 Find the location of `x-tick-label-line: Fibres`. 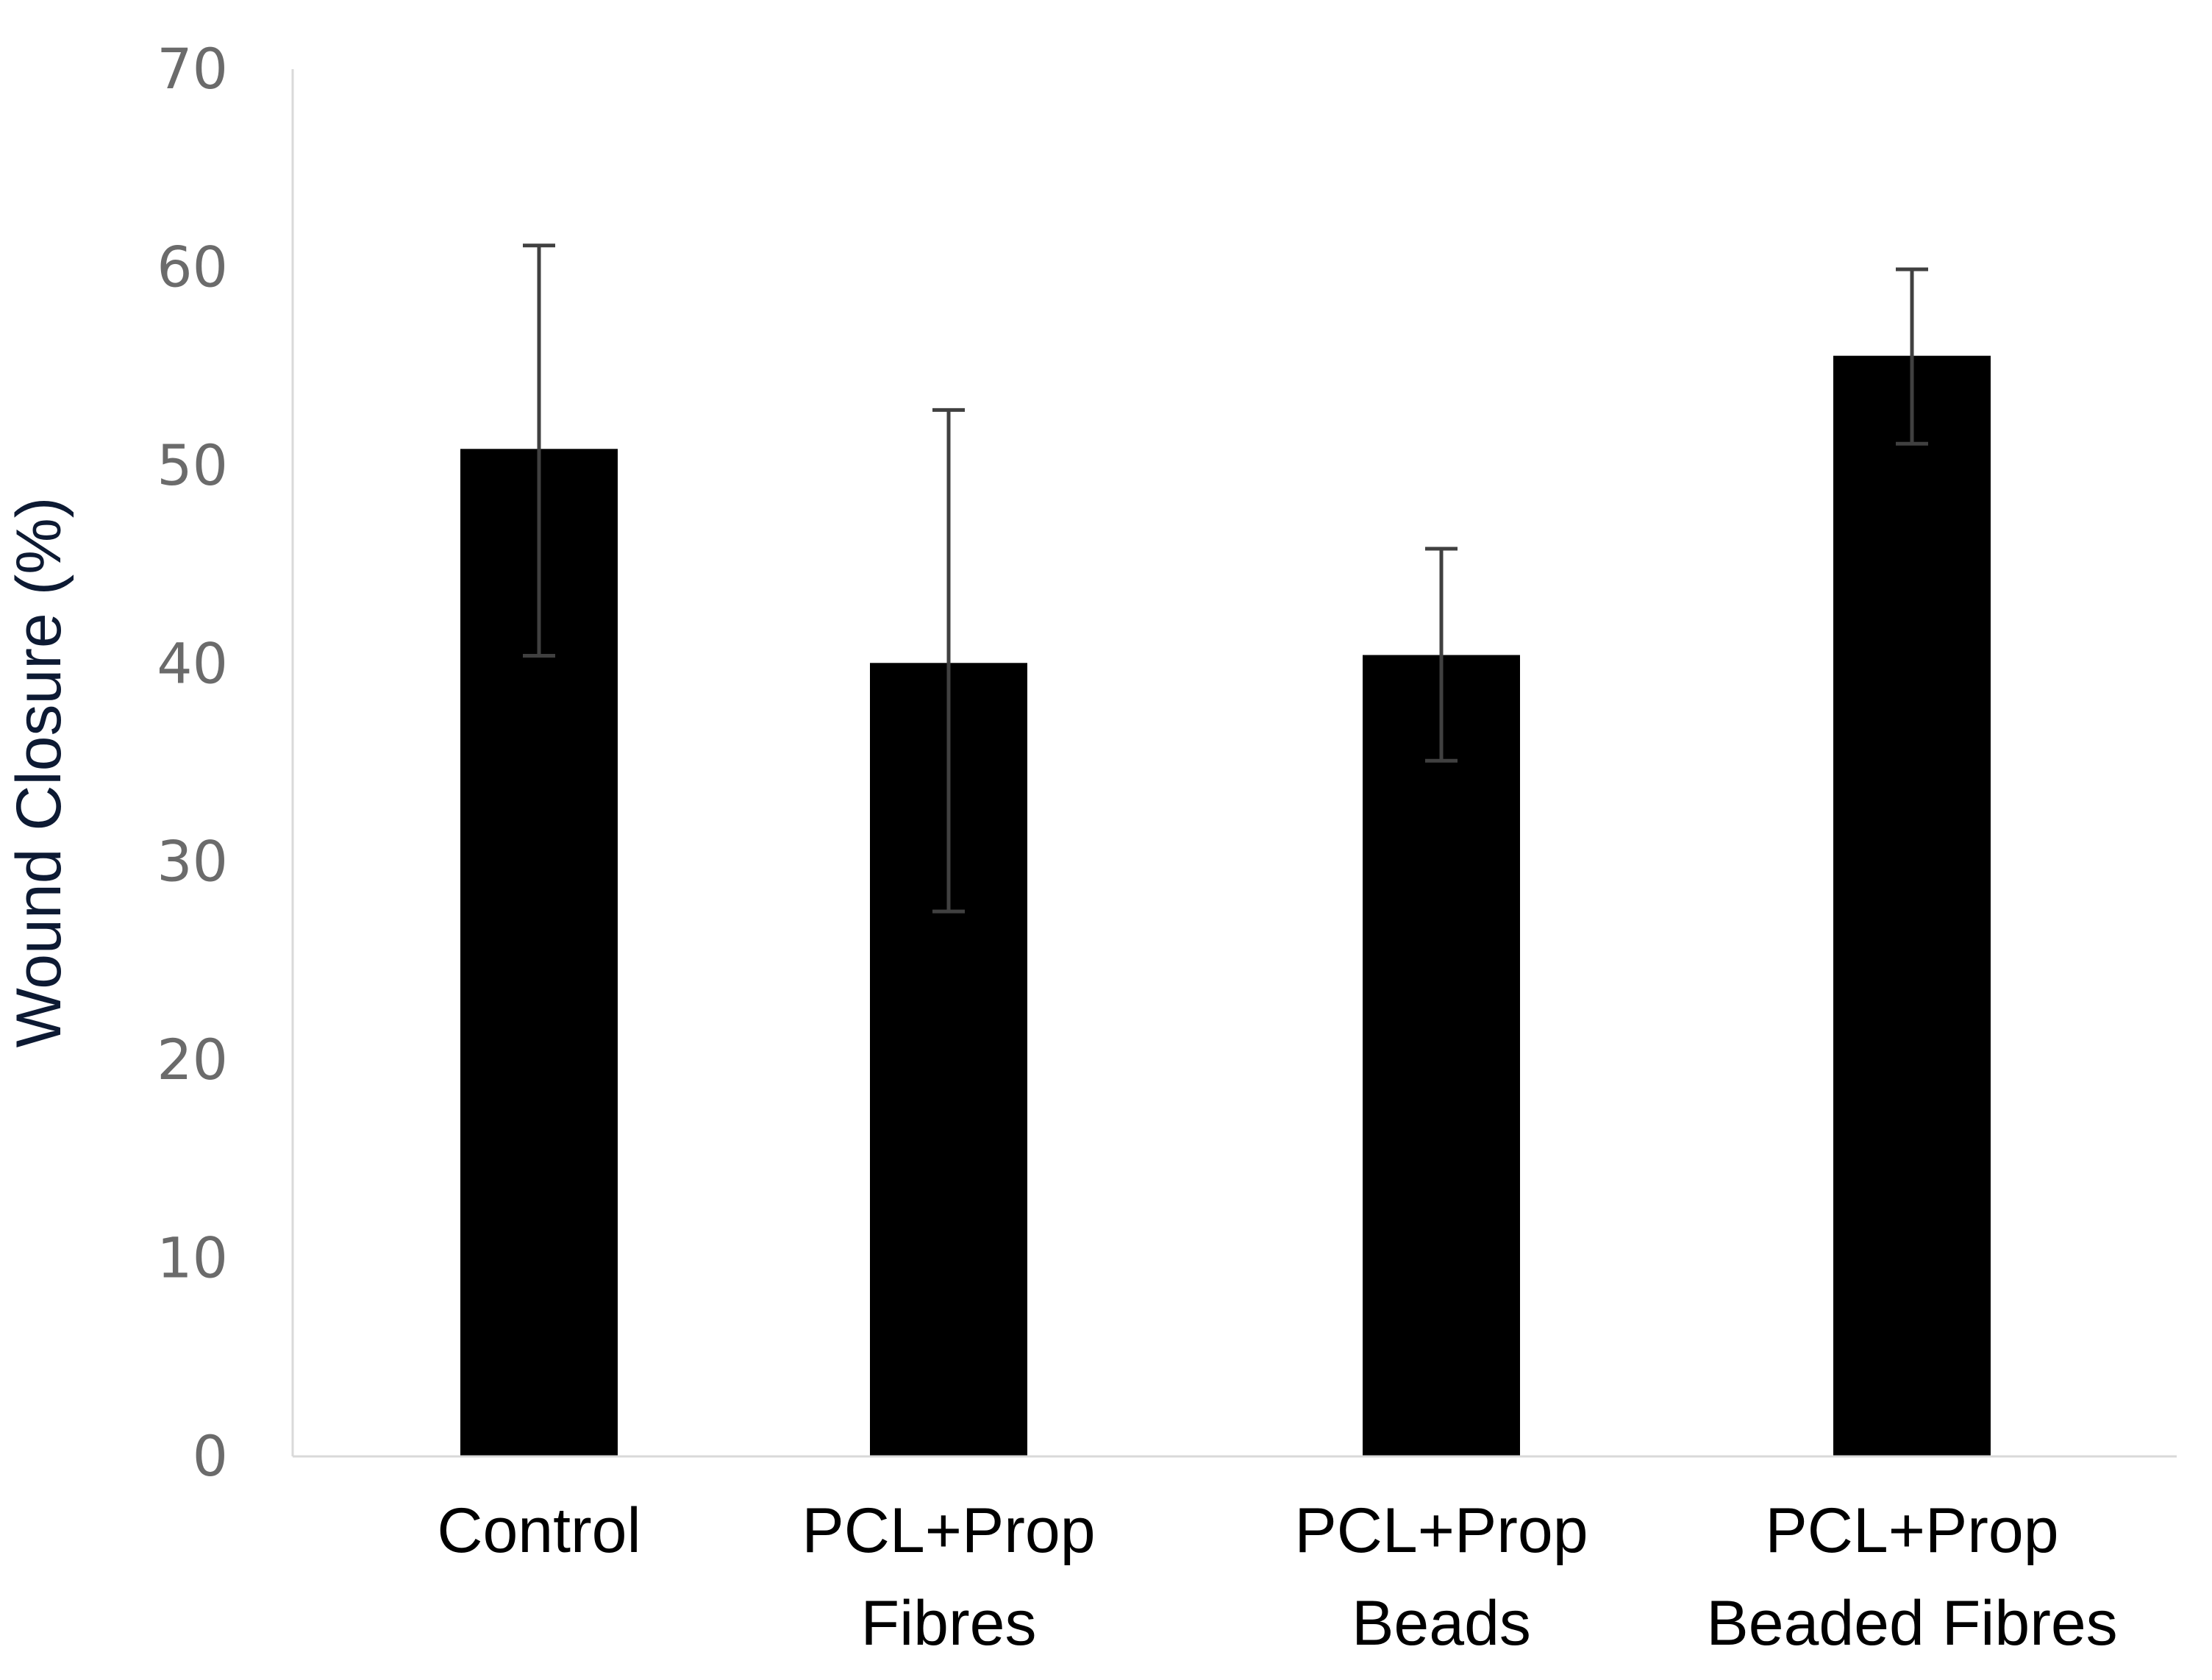

x-tick-label-line: Fibres is located at coordinates (949, 1623).